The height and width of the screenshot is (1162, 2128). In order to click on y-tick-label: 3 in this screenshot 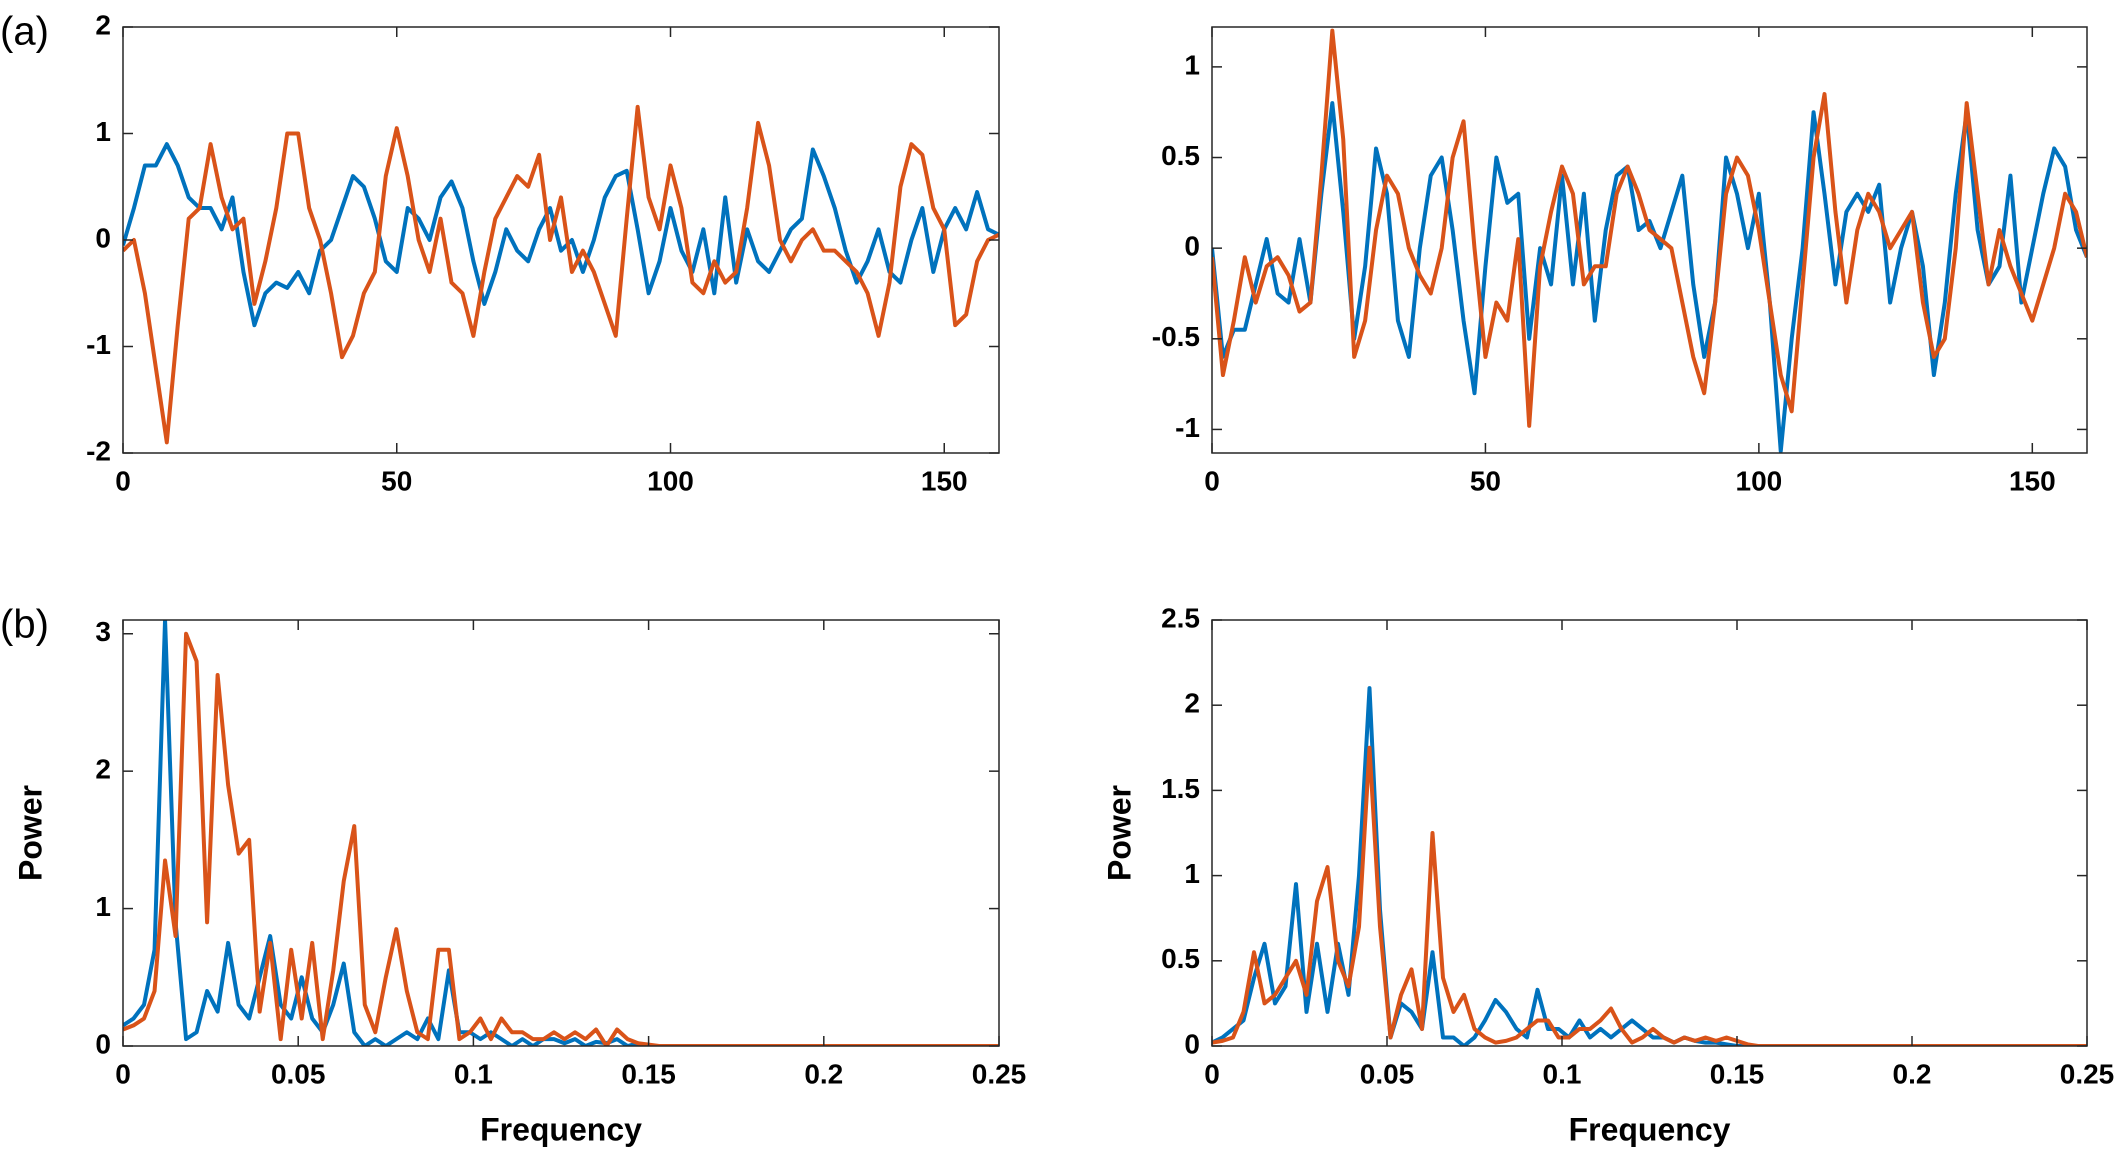, I will do `click(103, 631)`.